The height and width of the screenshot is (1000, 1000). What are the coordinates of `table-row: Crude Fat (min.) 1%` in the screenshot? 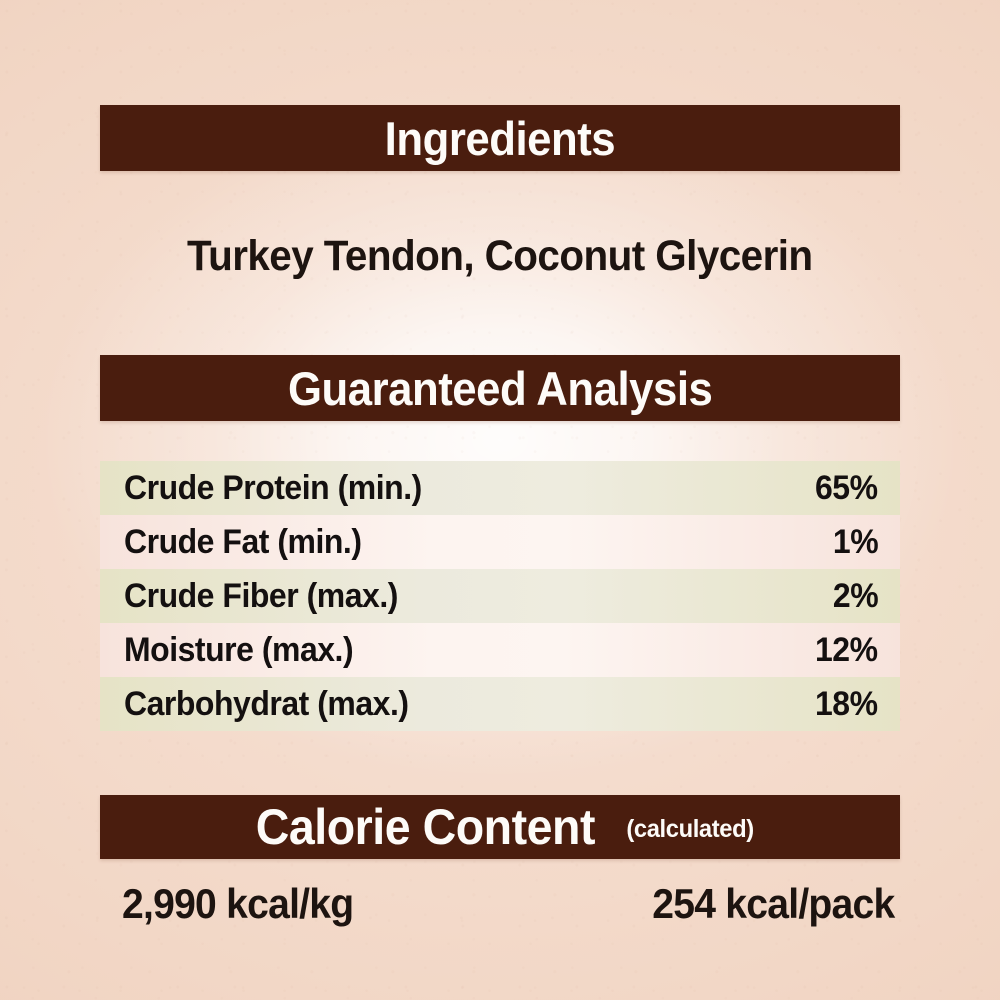 It's located at (500, 542).